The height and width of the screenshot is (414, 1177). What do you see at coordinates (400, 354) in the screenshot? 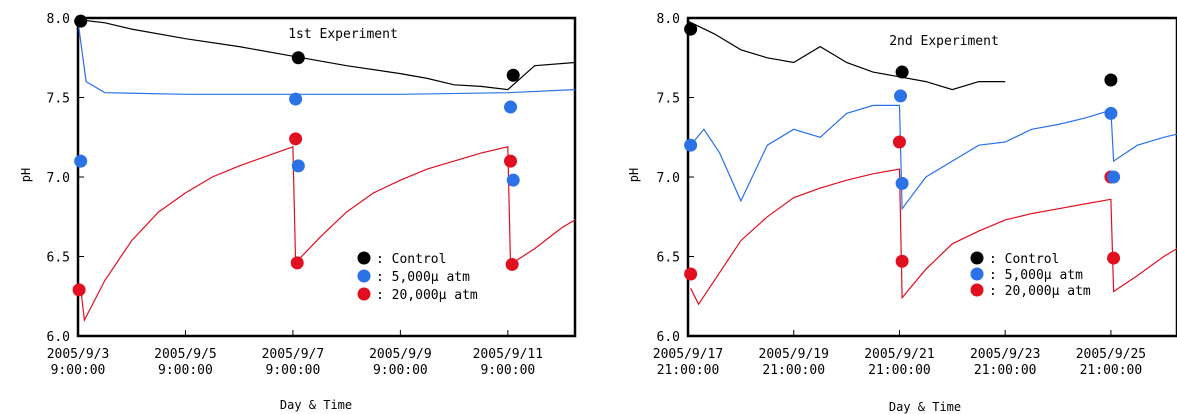
I see `x-tick-label-date: 2005/9/9` at bounding box center [400, 354].